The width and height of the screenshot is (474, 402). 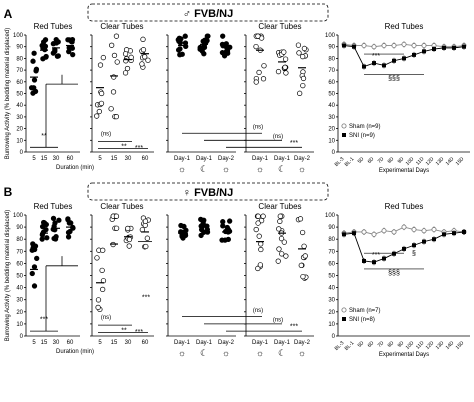 I want to click on legend-sham: Sham (n=9), so click(x=365, y=127).